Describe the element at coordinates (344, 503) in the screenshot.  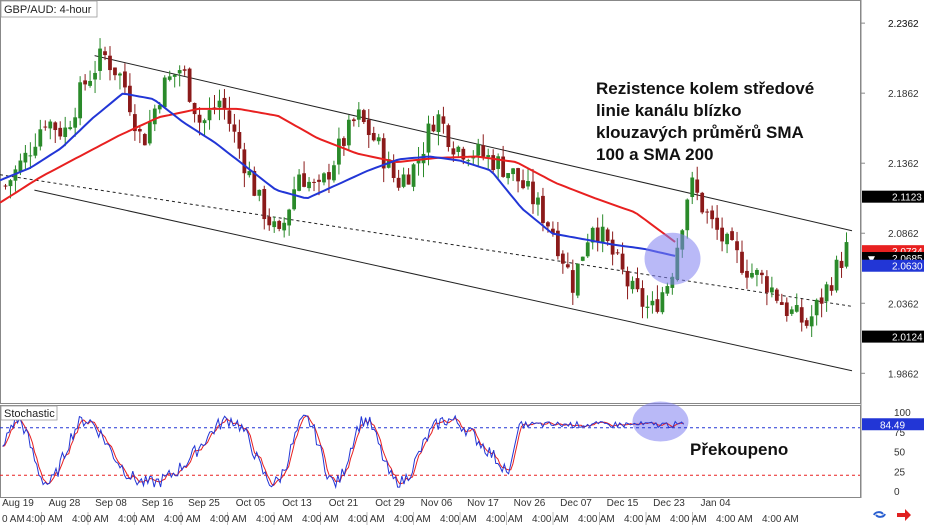
I see `x-date-label: Oct 21` at that location.